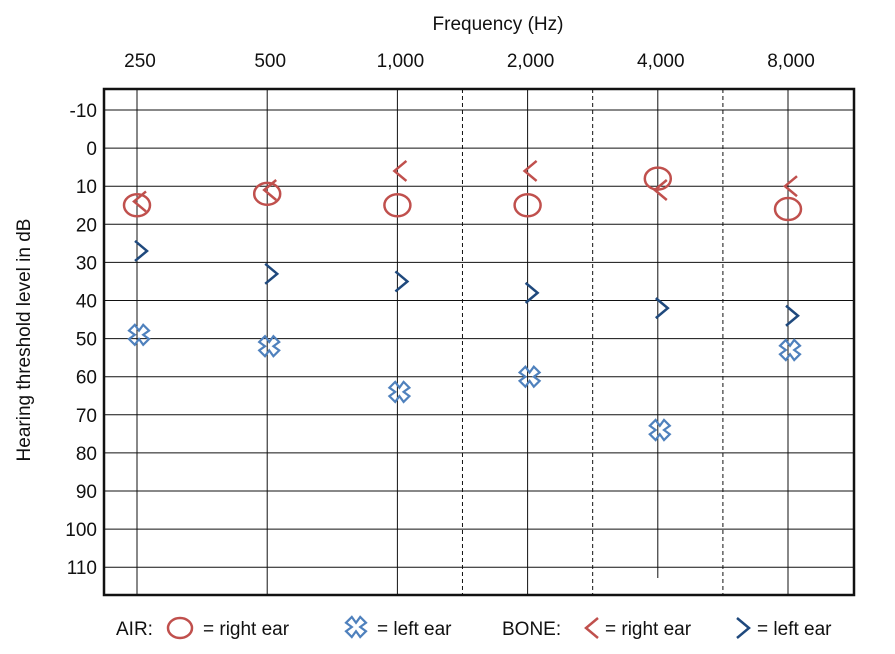 The width and height of the screenshot is (895, 654). What do you see at coordinates (134, 629) in the screenshot?
I see `legend-air-label: AIR:` at bounding box center [134, 629].